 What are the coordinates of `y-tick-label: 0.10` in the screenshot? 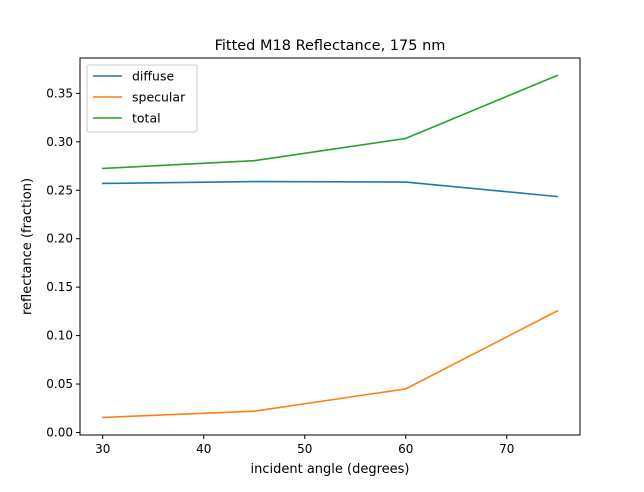 It's located at (59, 336).